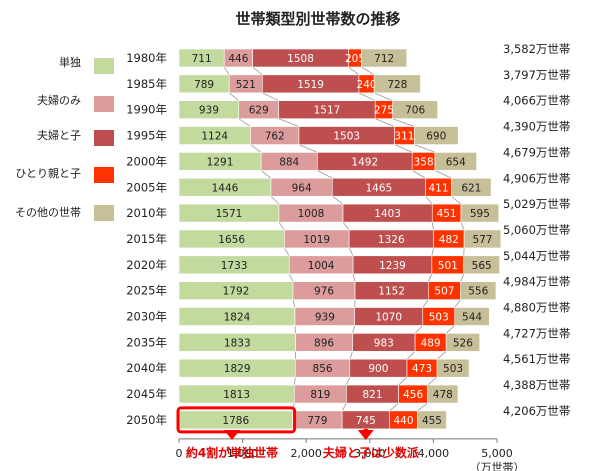  What do you see at coordinates (317, 19) in the screenshot?
I see `chart-title: 世帯類型別世帯数の推移` at bounding box center [317, 19].